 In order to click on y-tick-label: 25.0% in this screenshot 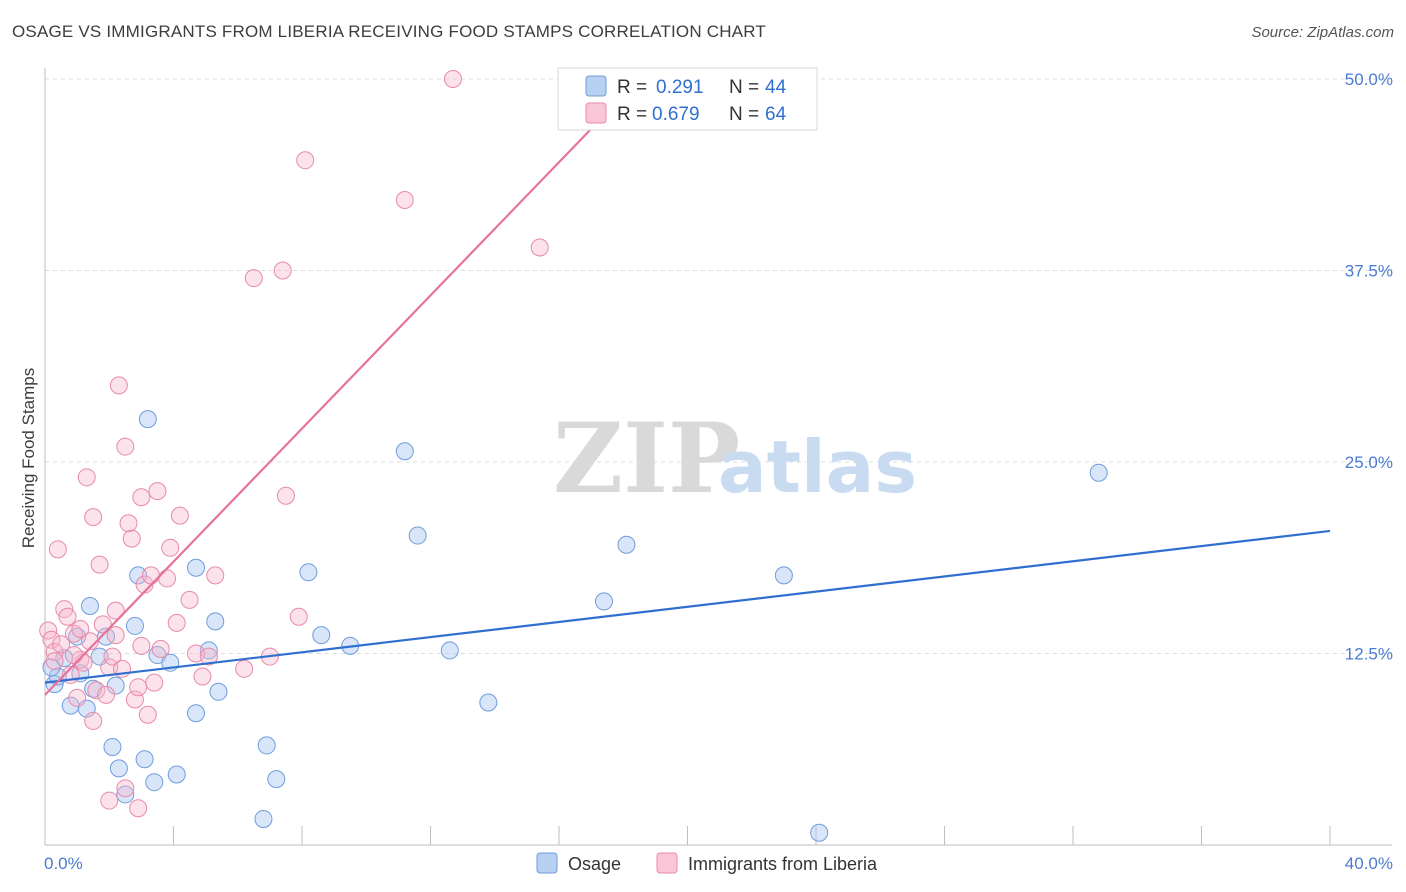, I will do `click(1369, 462)`.